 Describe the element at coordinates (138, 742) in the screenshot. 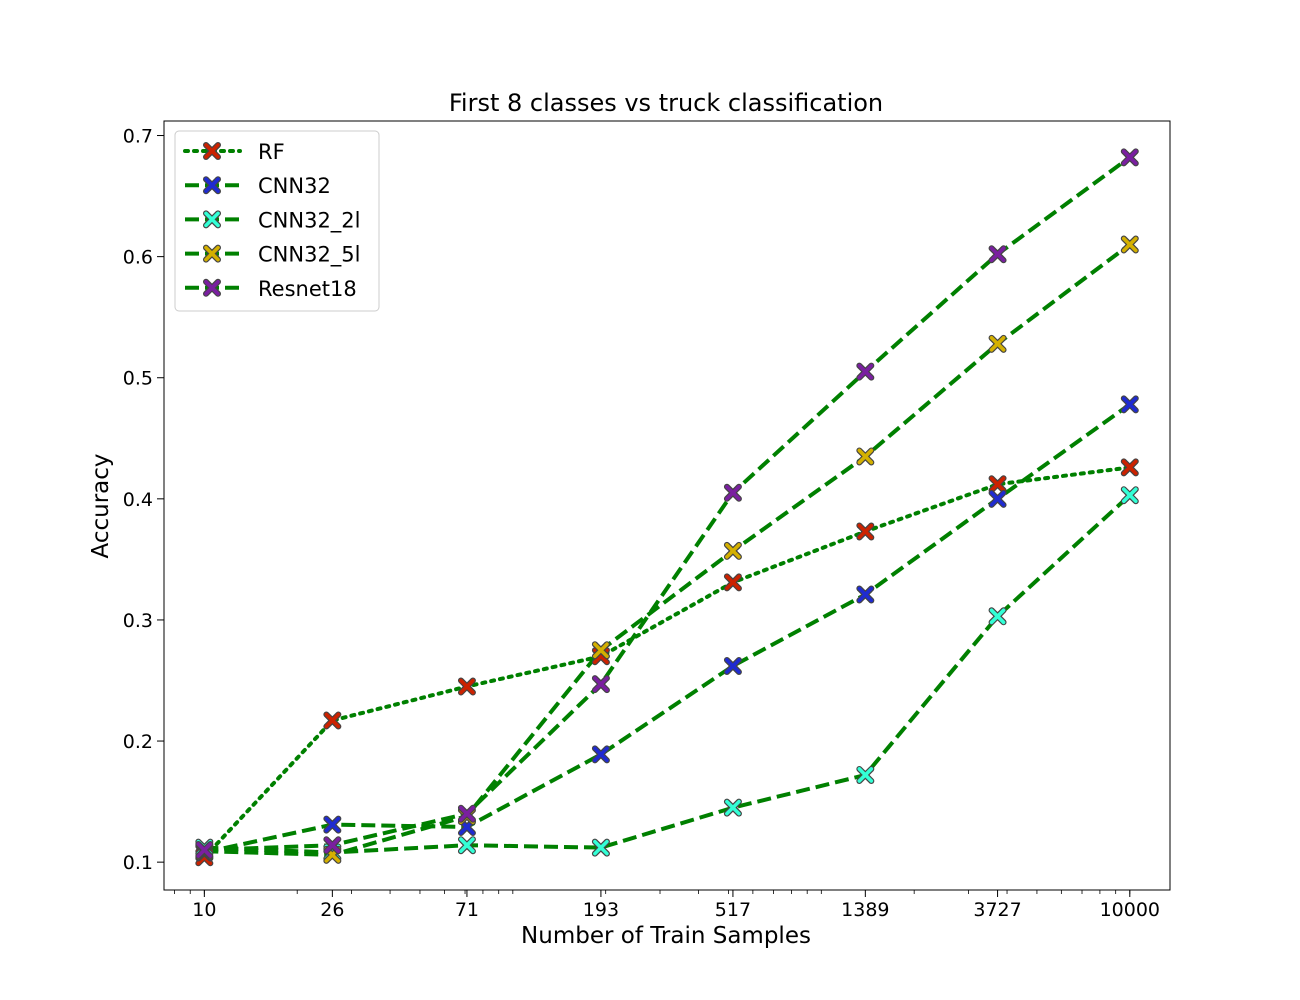

I see `y-tick-label: 0.2` at that location.